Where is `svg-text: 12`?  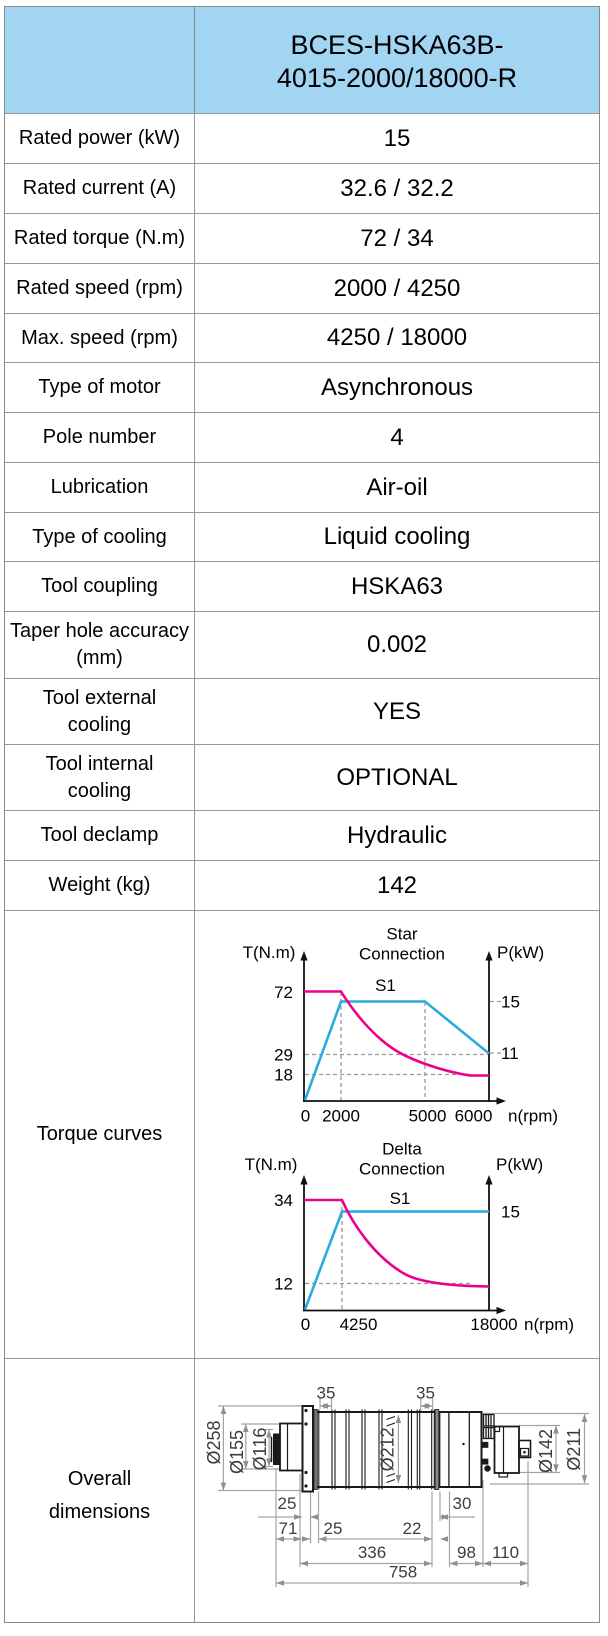
svg-text: 12 is located at coordinates (283, 1284).